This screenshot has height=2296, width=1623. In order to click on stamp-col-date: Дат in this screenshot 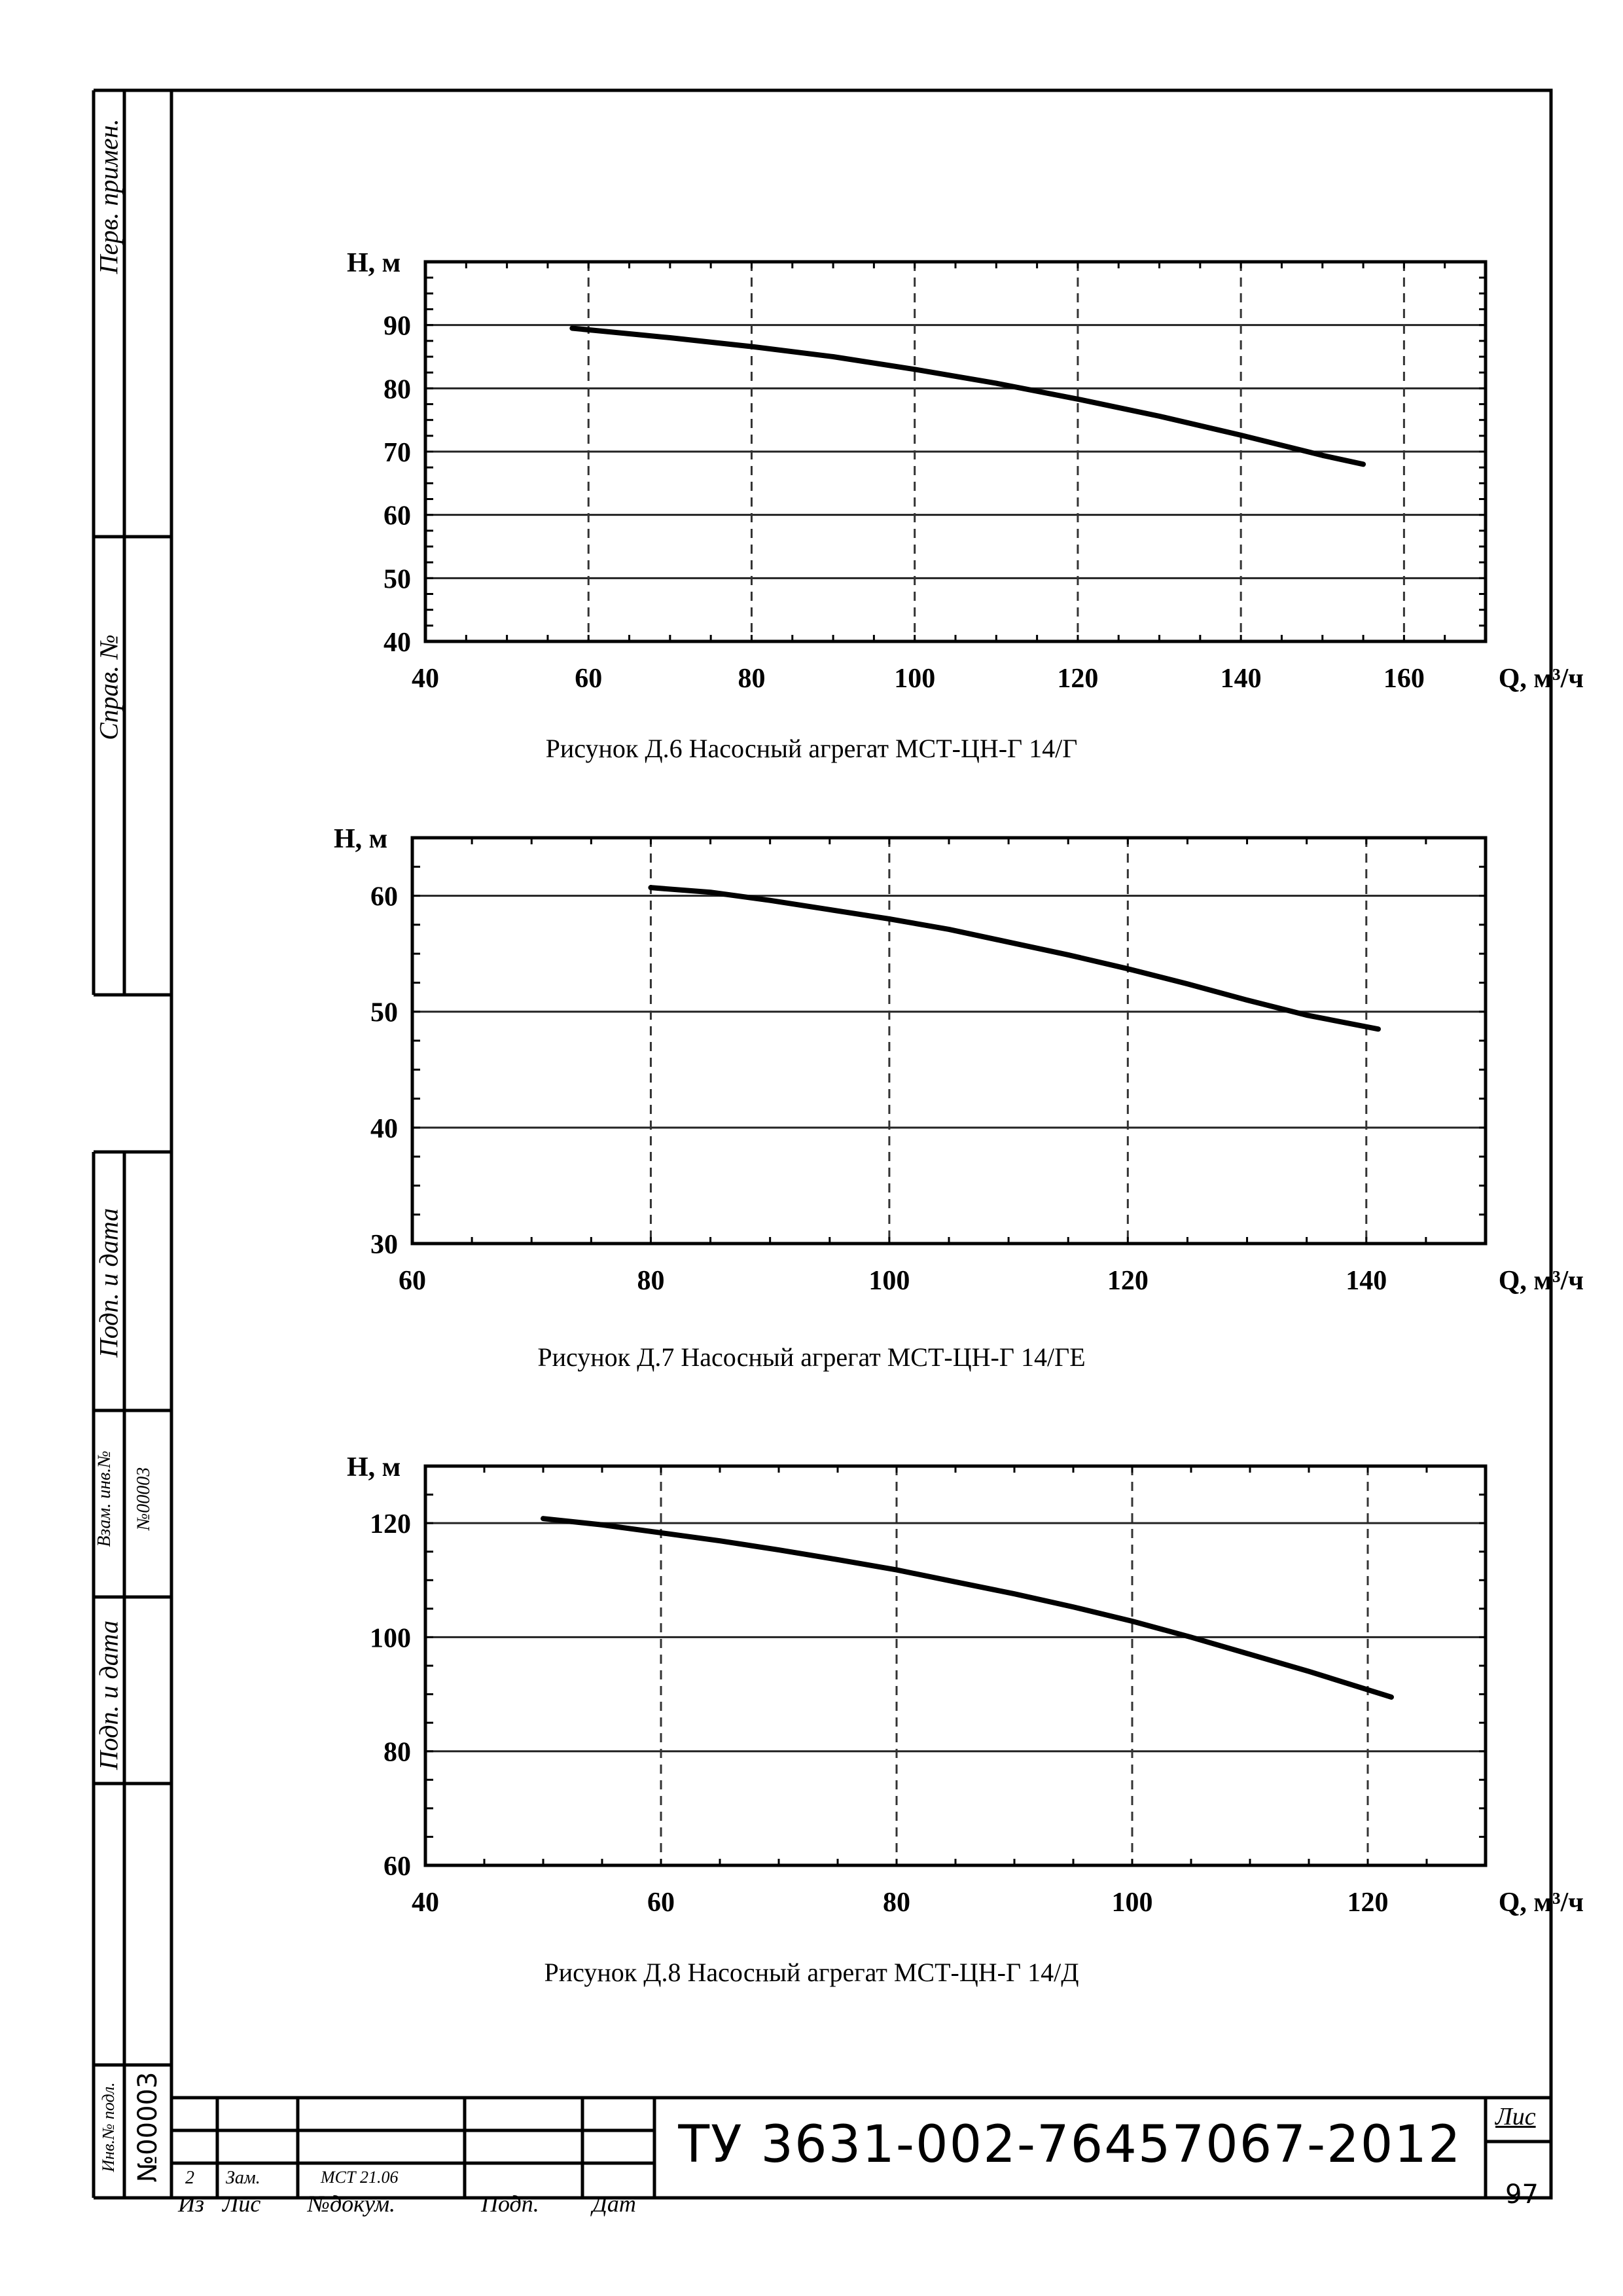, I will do `click(614, 2204)`.